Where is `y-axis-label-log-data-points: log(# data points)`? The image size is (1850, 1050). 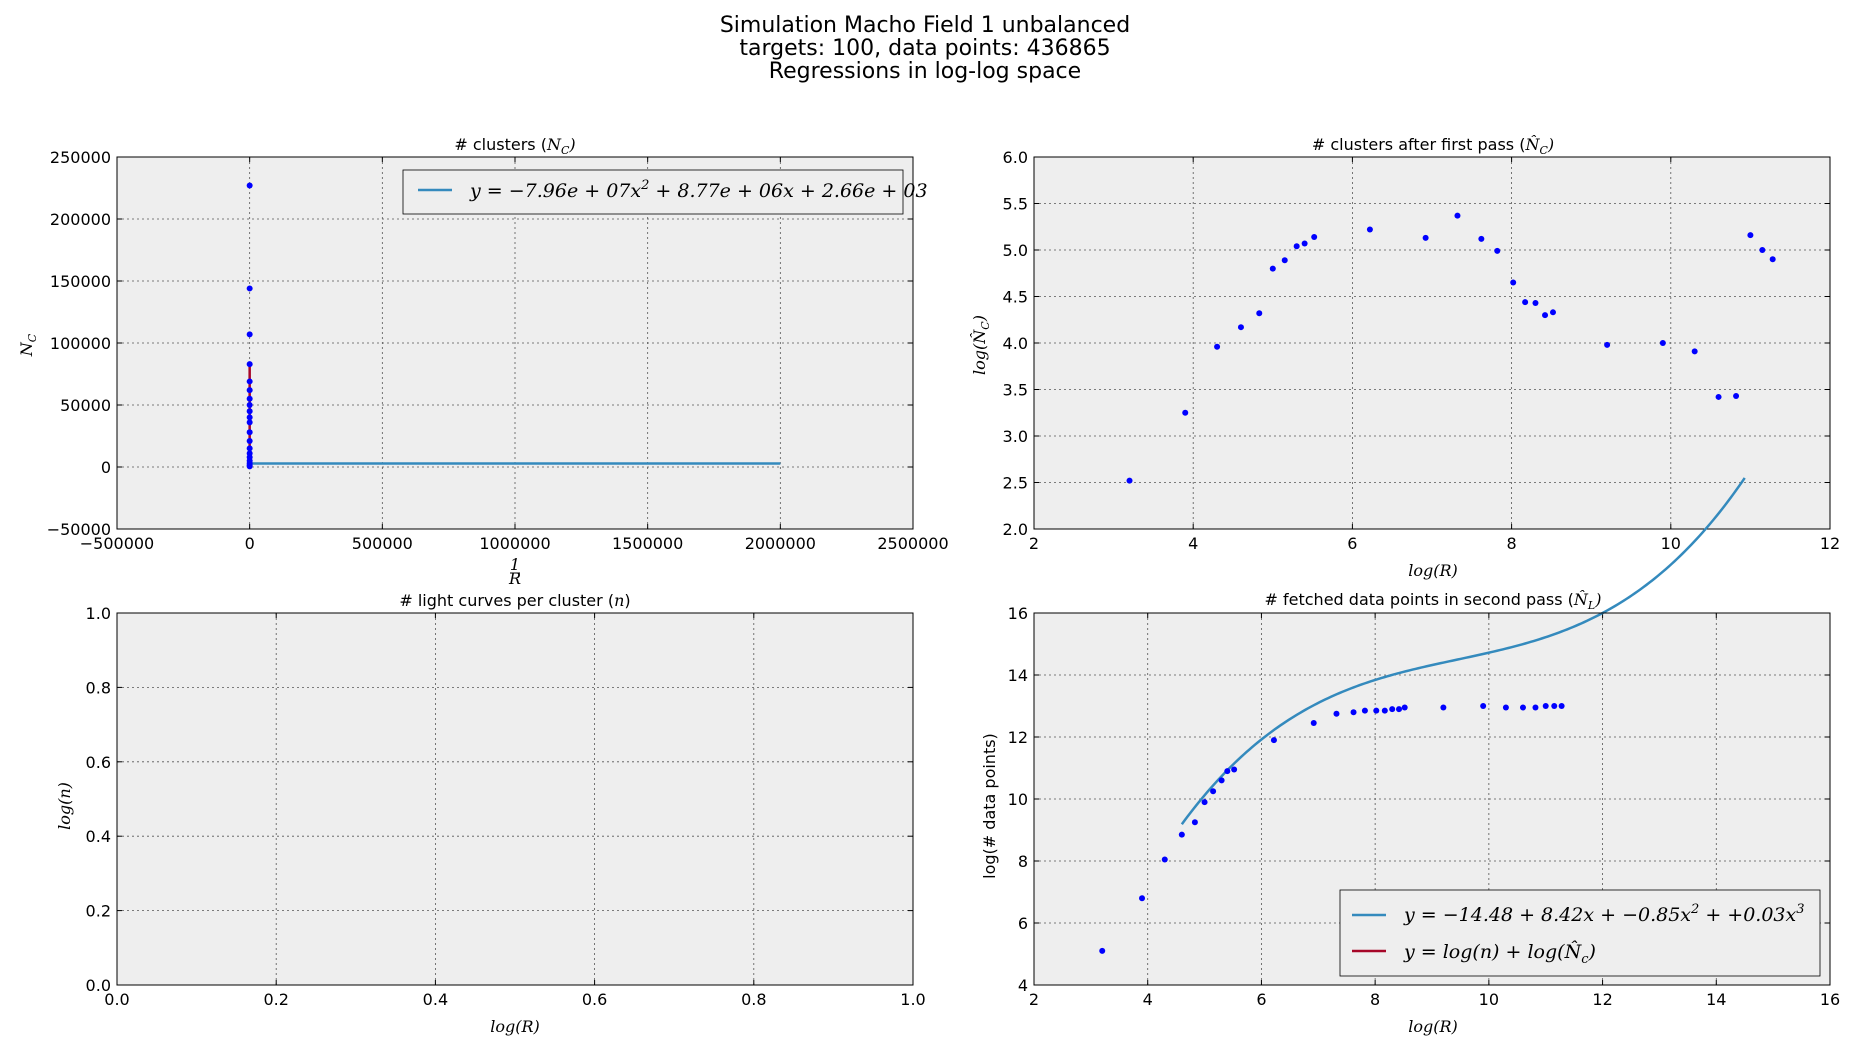 y-axis-label-log-data-points: log(# data points) is located at coordinates (989, 806).